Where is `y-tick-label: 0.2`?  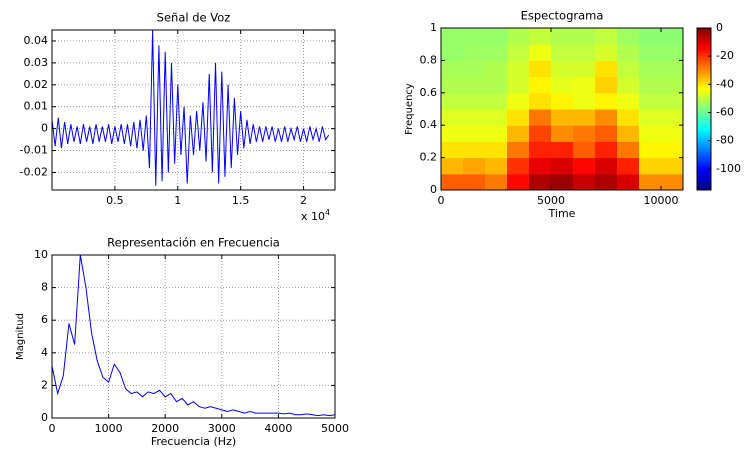
y-tick-label: 0.2 is located at coordinates (429, 157).